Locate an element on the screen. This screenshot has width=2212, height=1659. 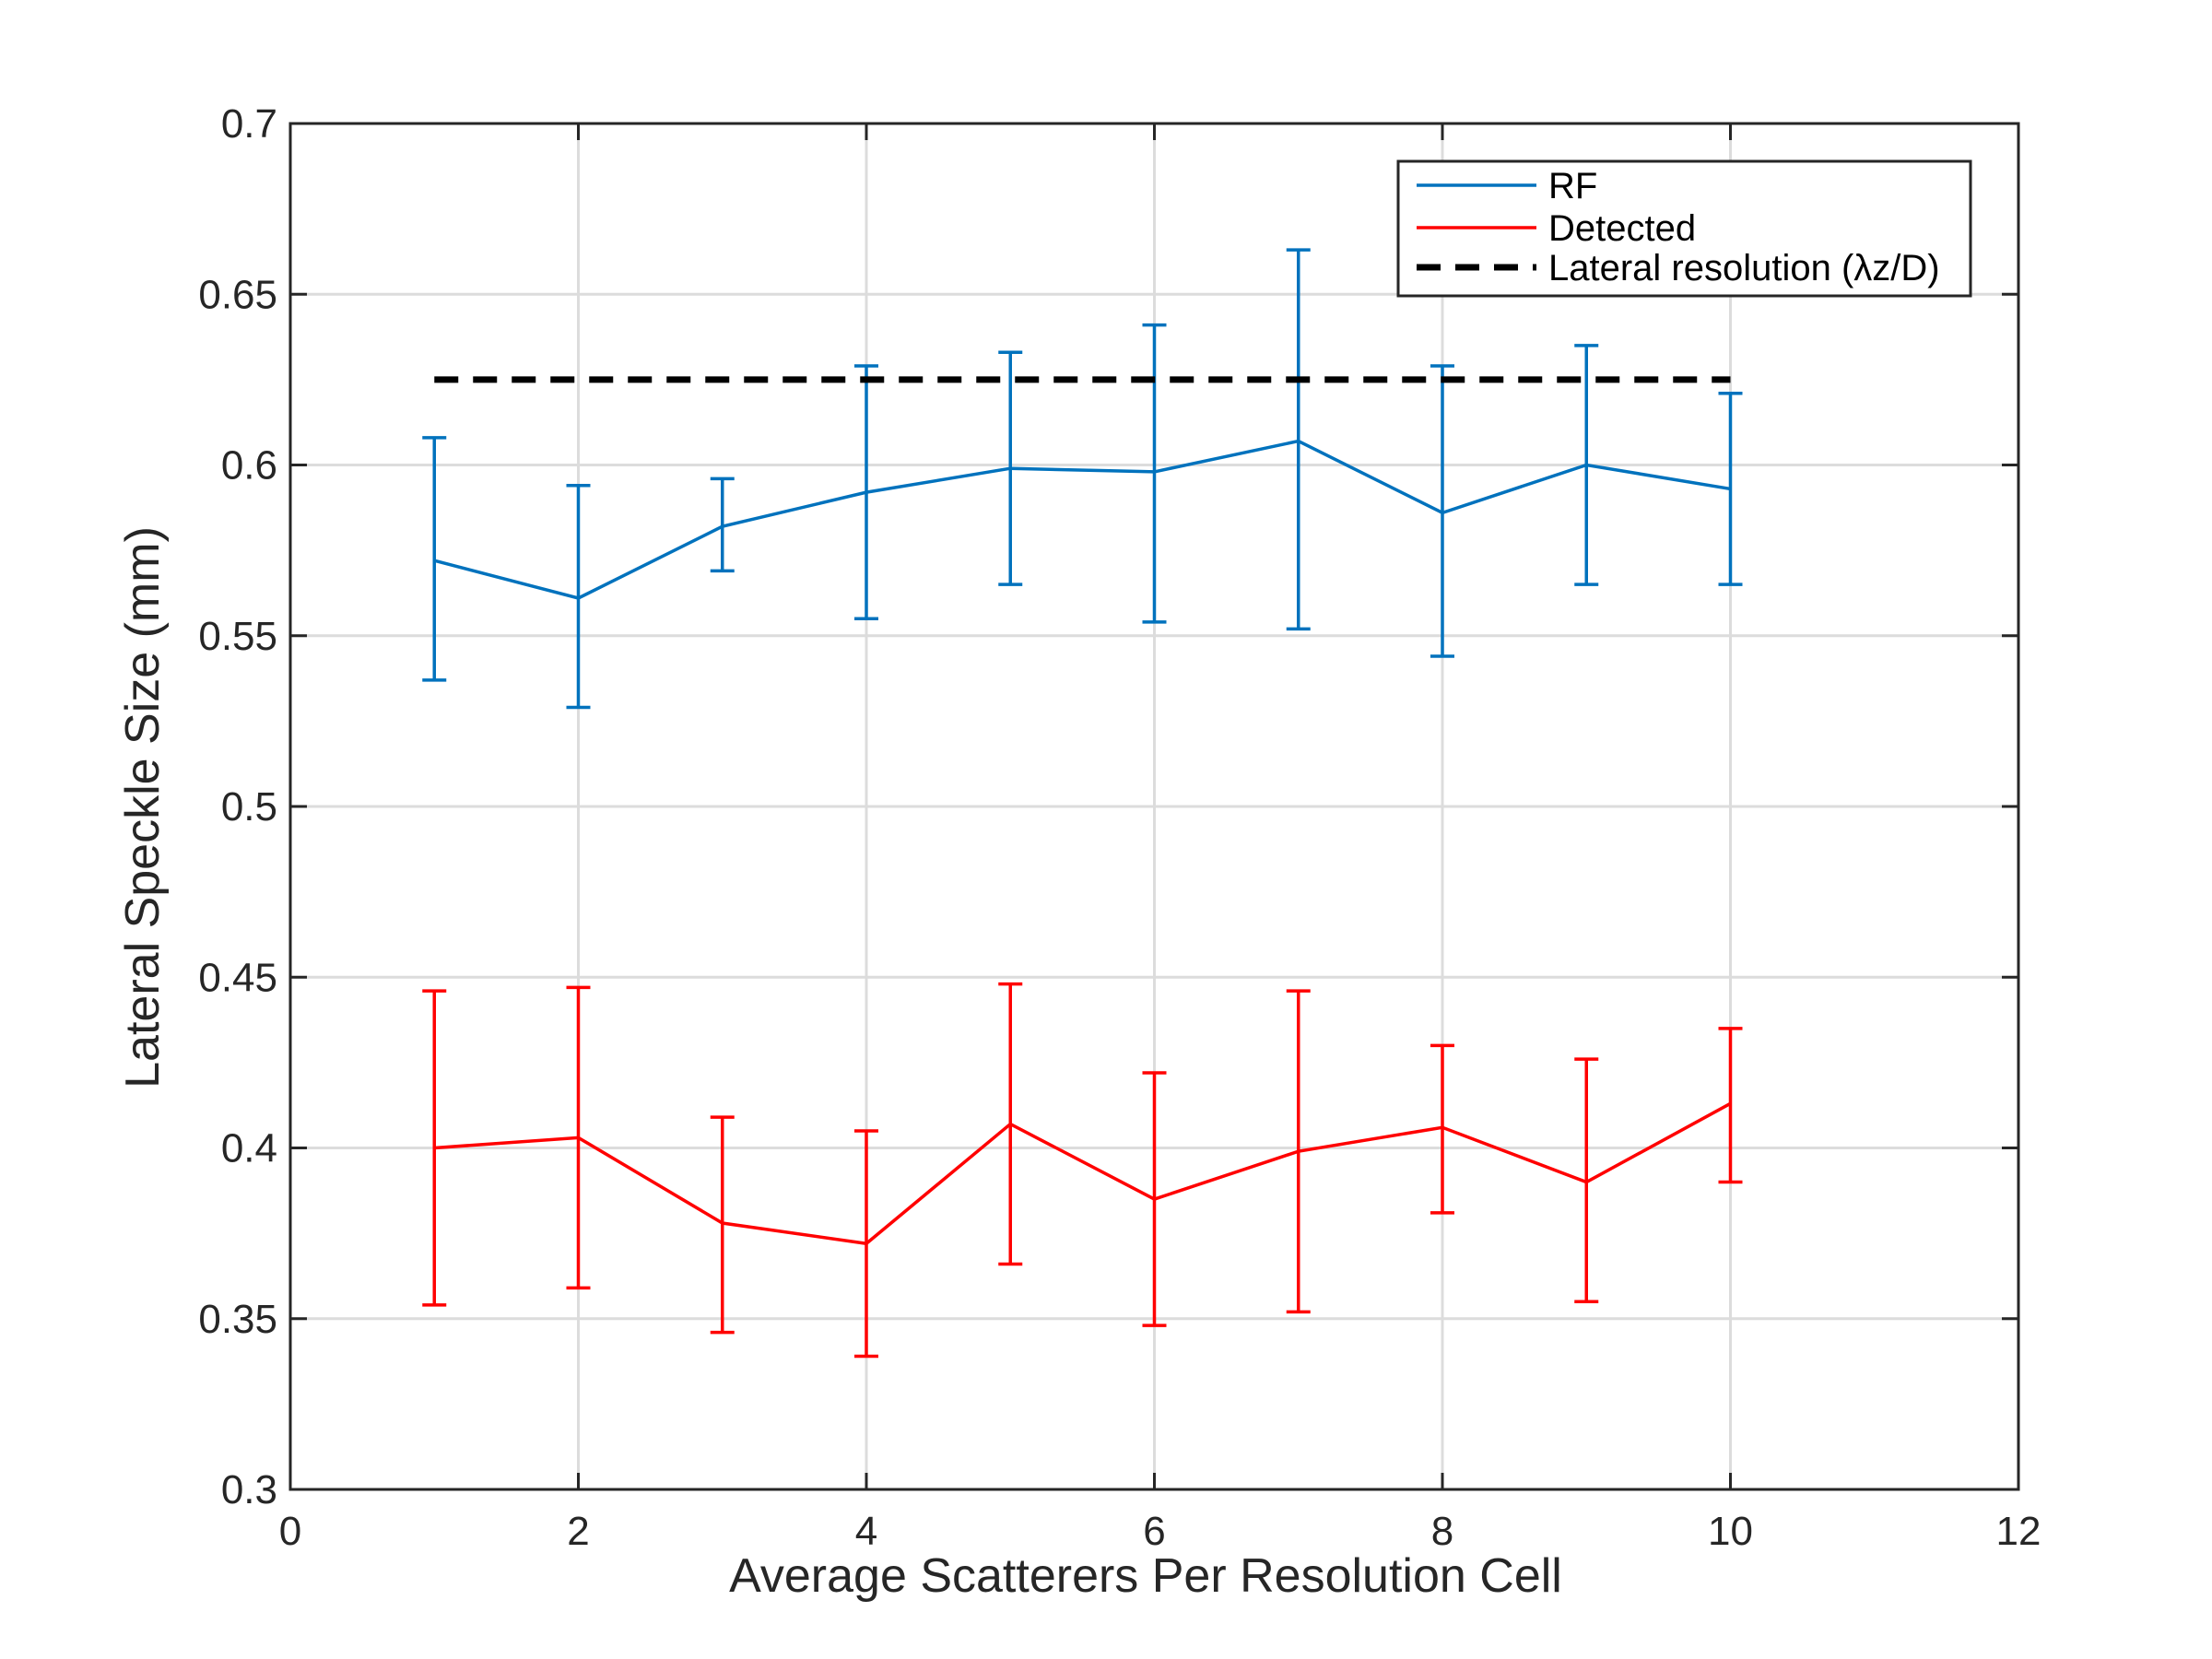
y-tick-label: 0.7 is located at coordinates (249, 124).